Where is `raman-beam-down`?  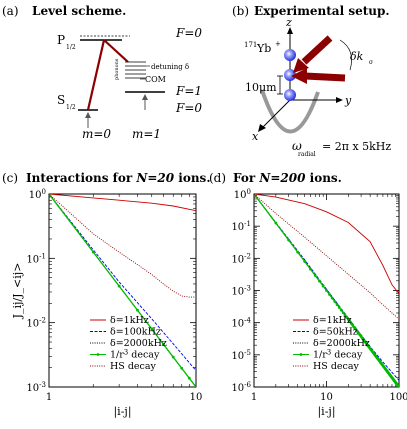
raman-beam-down is located at coordinates (116, 51).